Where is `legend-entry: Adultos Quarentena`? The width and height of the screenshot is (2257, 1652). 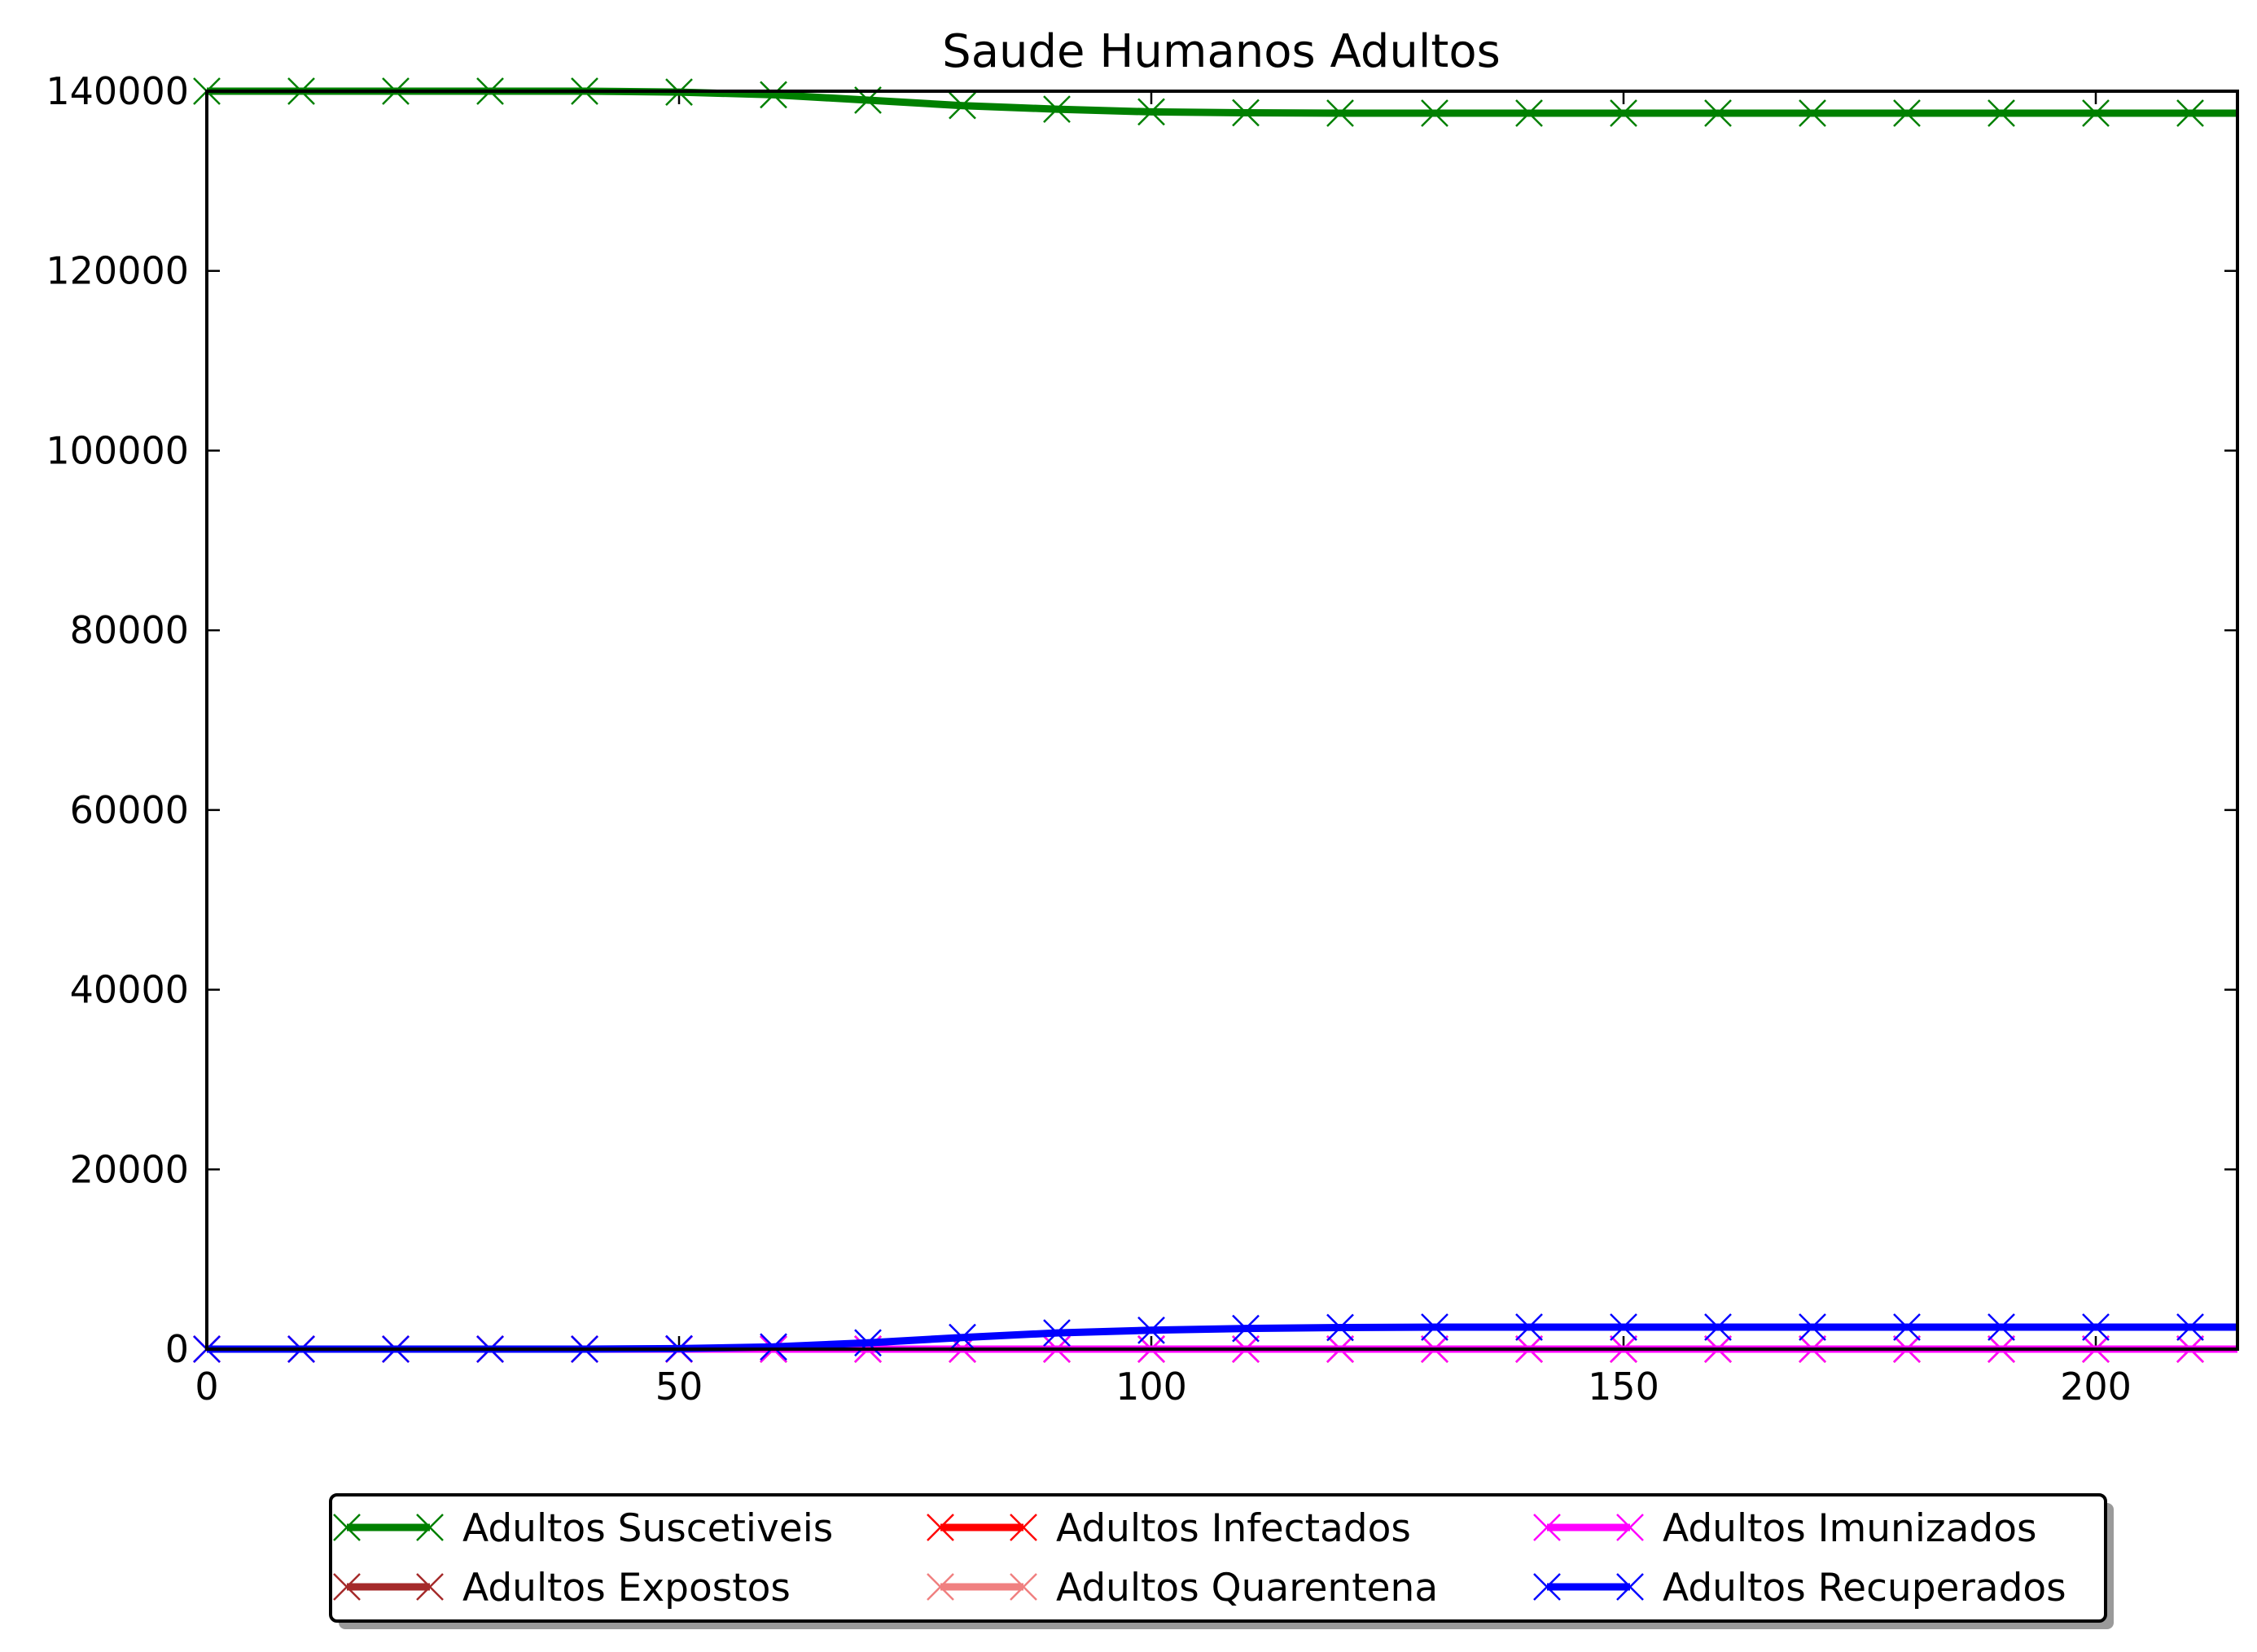 legend-entry: Adultos Quarentena is located at coordinates (1182, 1588).